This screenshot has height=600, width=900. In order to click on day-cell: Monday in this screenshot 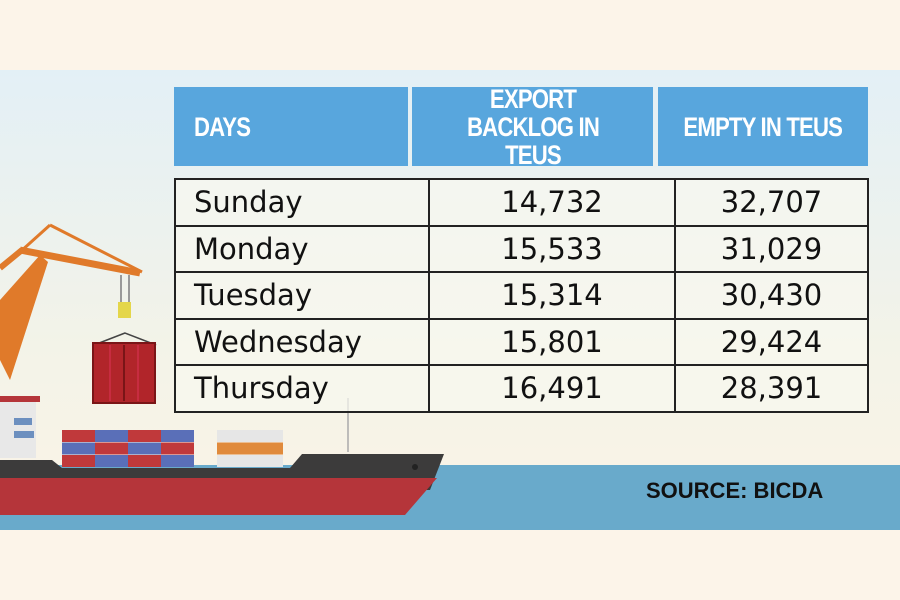, I will do `click(302, 248)`.